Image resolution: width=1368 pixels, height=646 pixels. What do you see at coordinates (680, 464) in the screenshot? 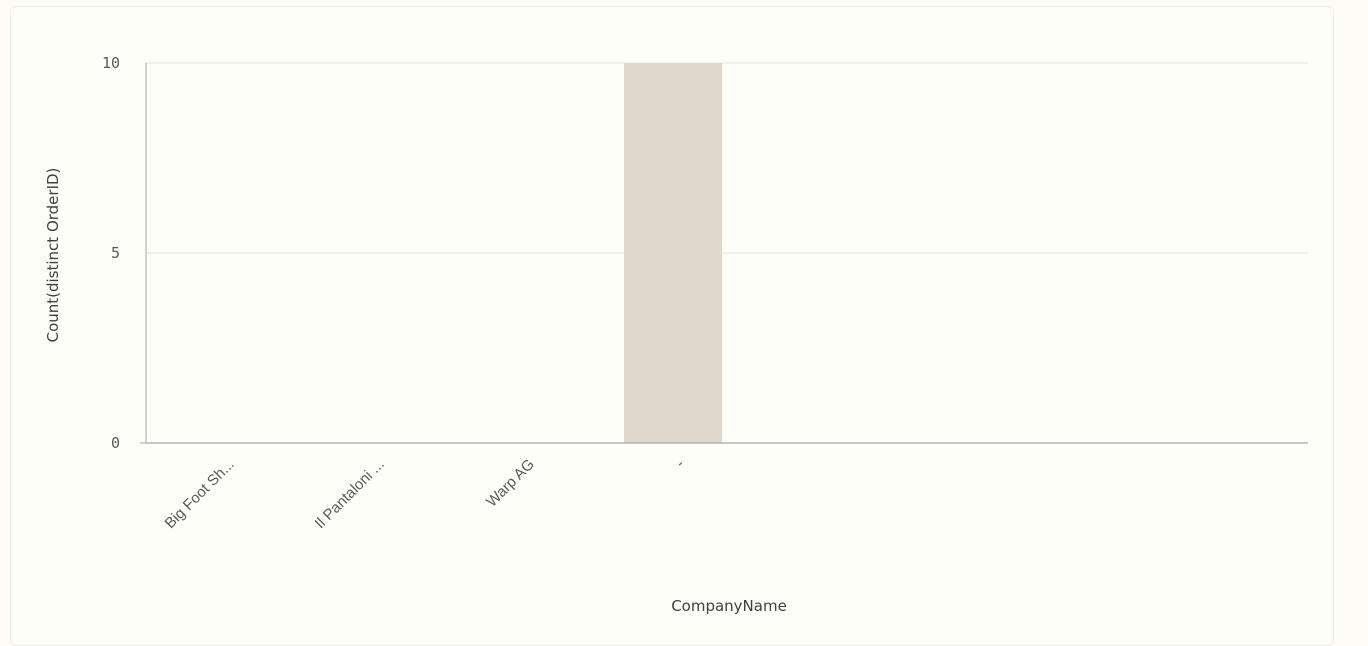
I see `x-tick-label: -` at bounding box center [680, 464].